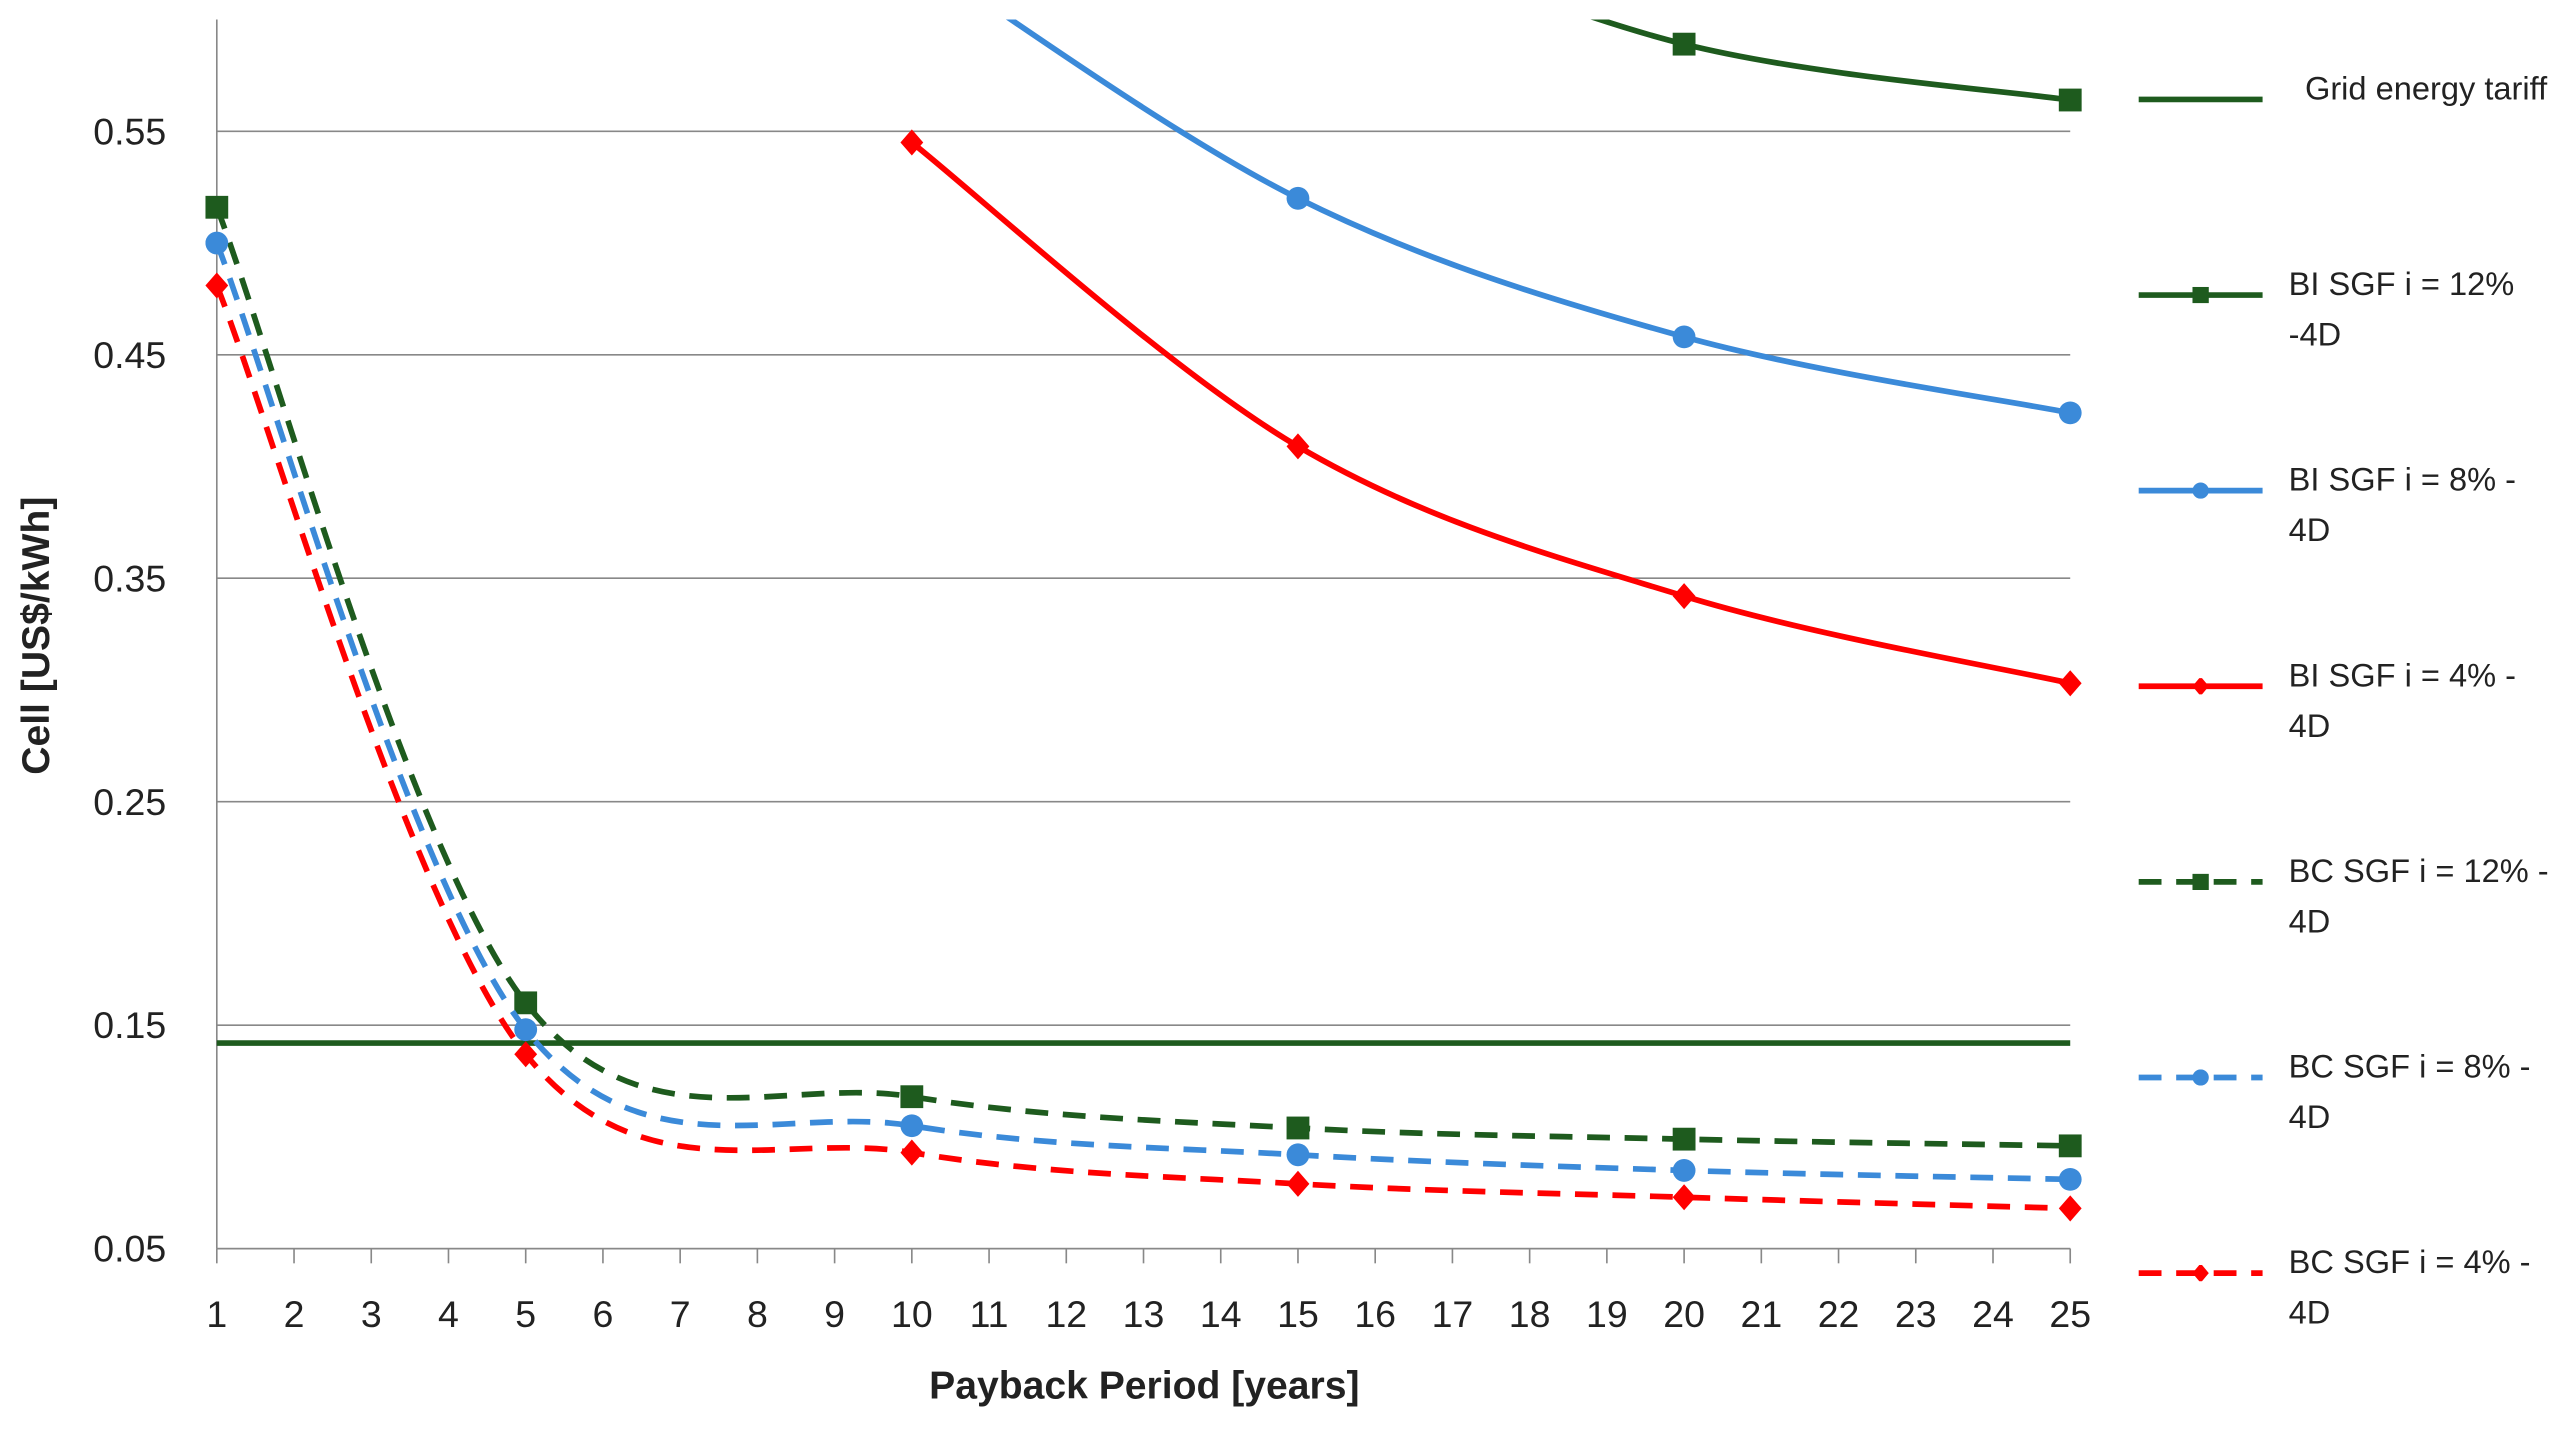  Describe the element at coordinates (448, 1314) in the screenshot. I see `x-tick-label: 4` at that location.